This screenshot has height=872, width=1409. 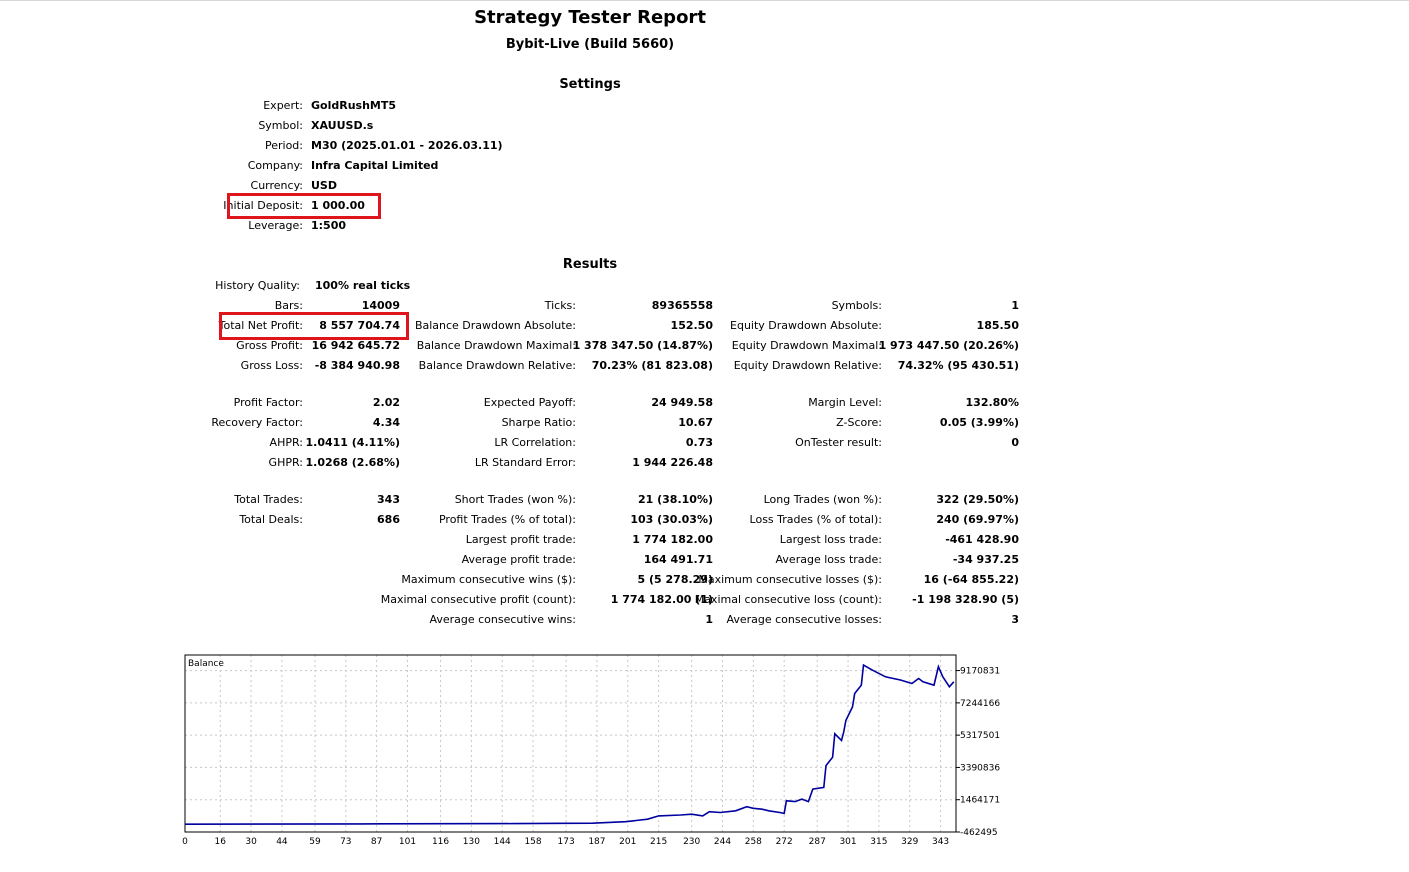 What do you see at coordinates (566, 842) in the screenshot?
I see `x-tick-label: 173` at bounding box center [566, 842].